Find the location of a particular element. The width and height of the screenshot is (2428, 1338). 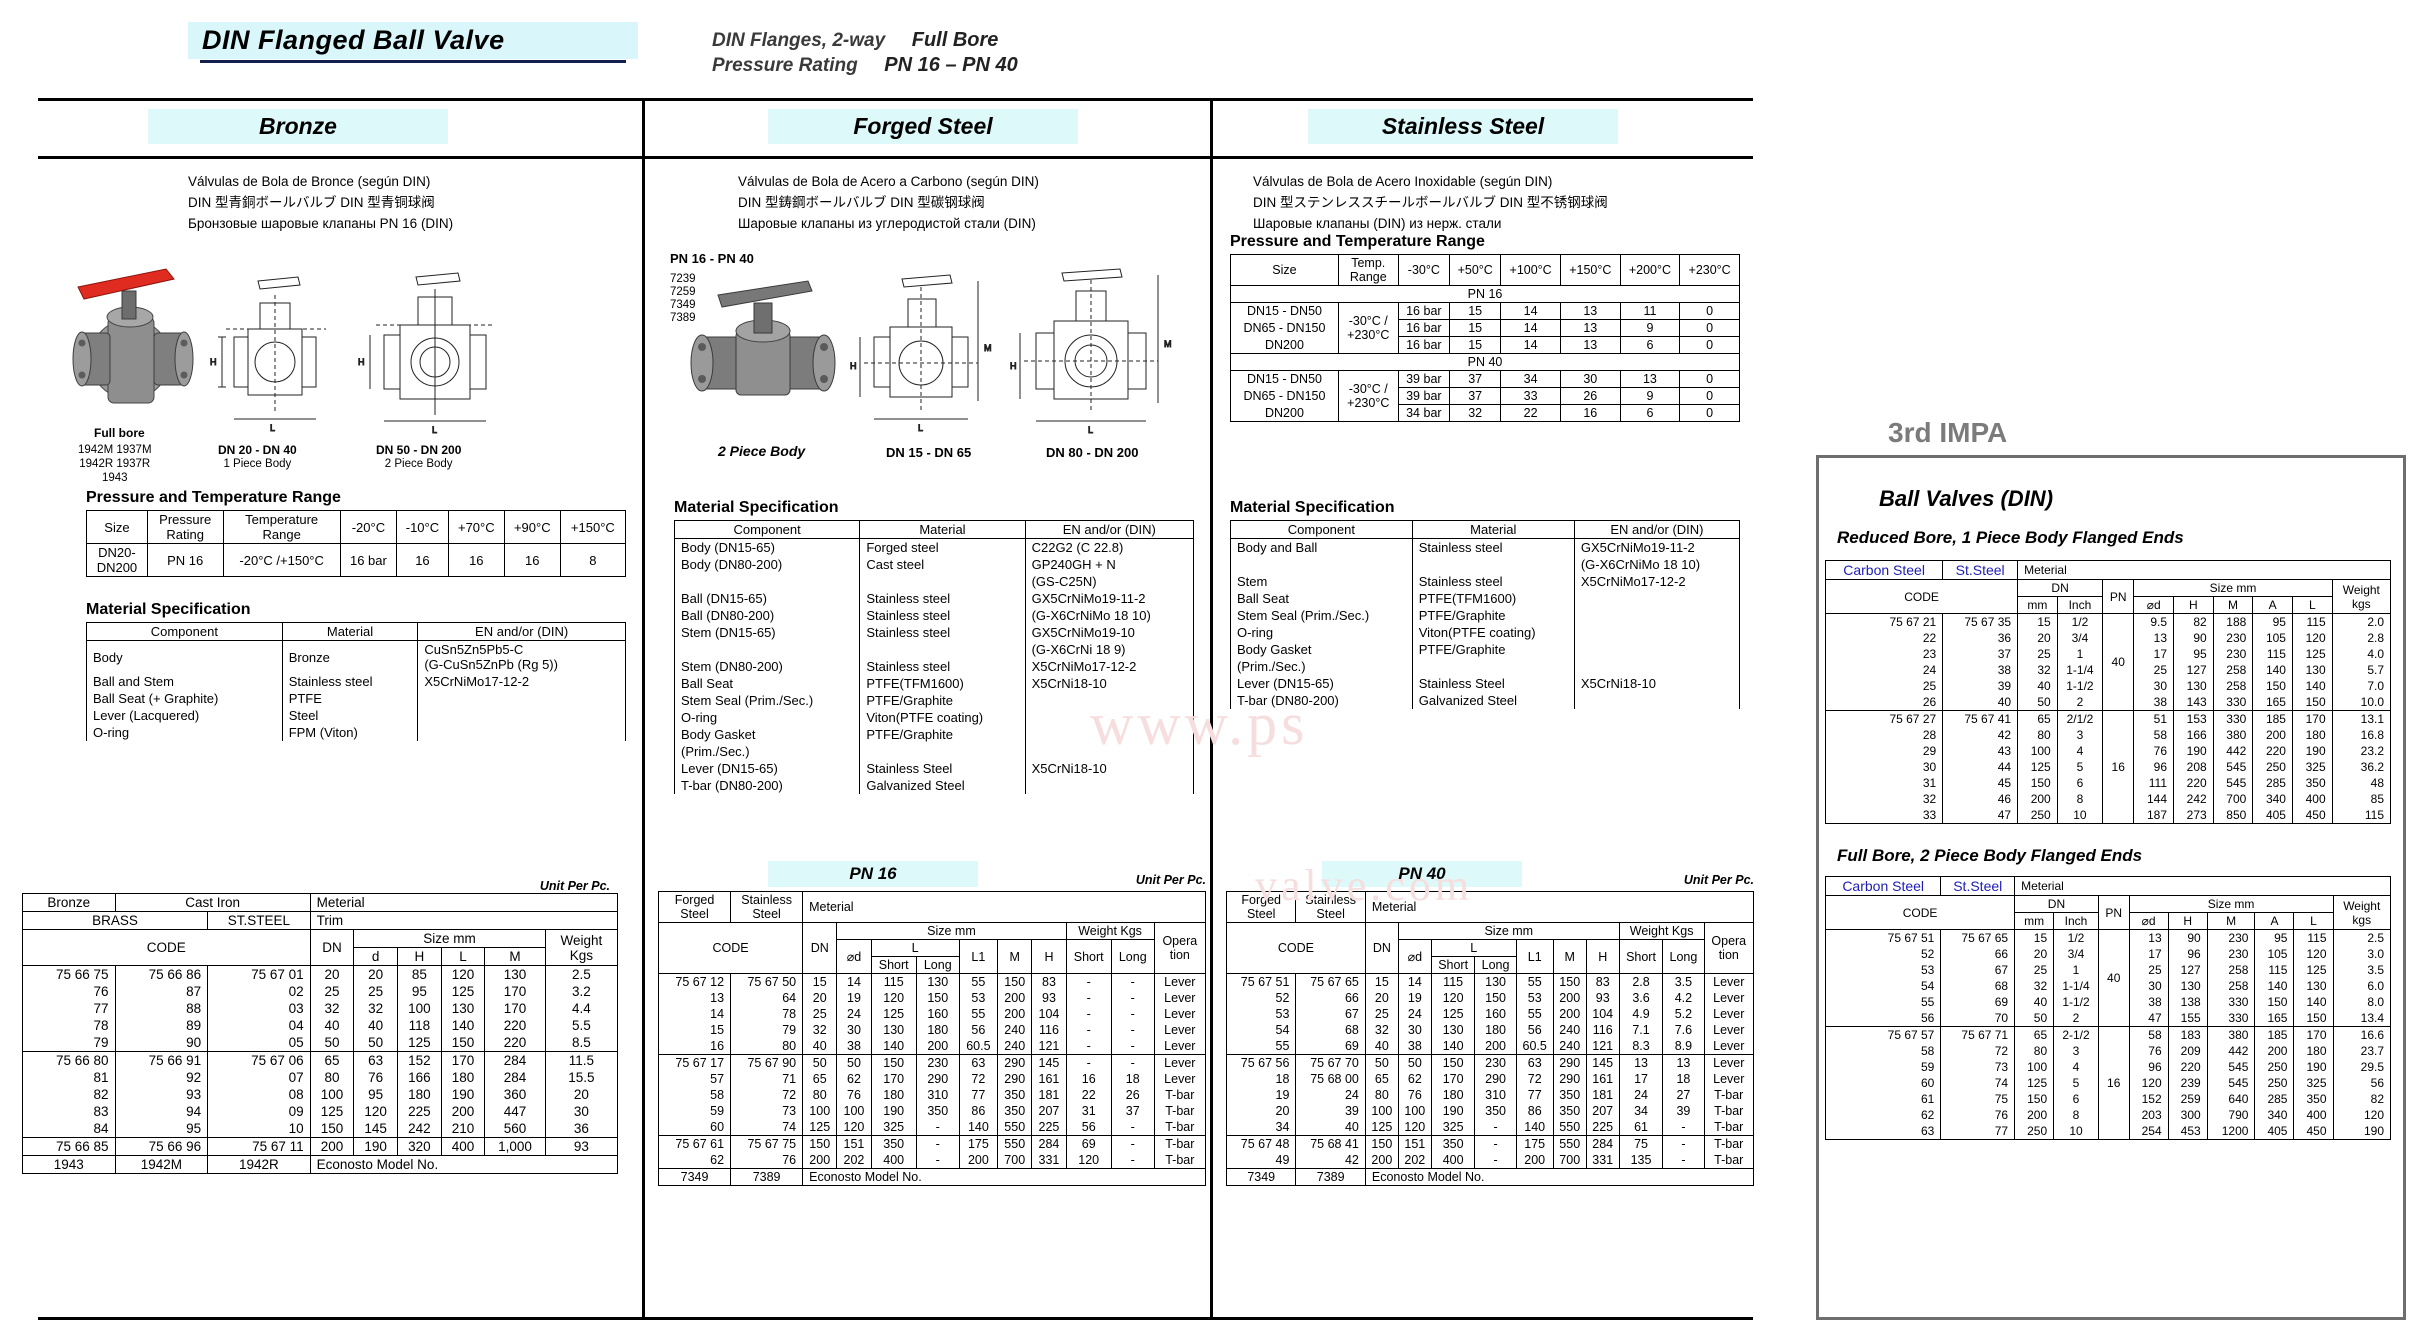

table-cell: Lever is located at coordinates (1729, 981).